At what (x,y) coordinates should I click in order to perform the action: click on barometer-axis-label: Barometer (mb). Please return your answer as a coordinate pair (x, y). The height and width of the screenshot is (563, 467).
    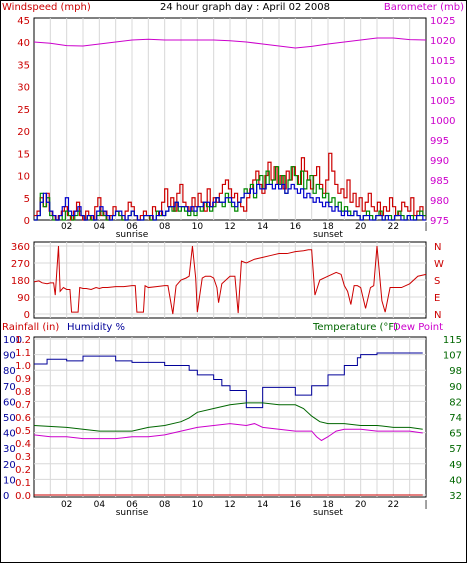
    Looking at the image, I should click on (424, 7).